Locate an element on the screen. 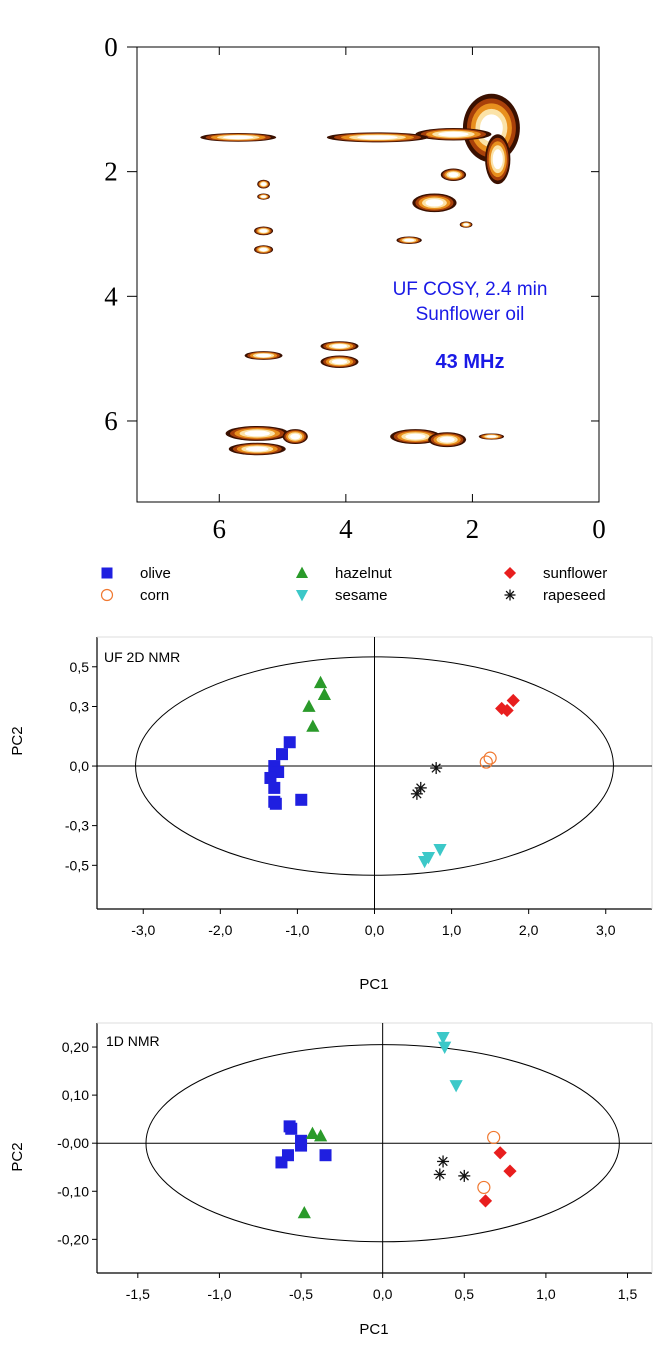  pca1-point-corn is located at coordinates (486, 762).